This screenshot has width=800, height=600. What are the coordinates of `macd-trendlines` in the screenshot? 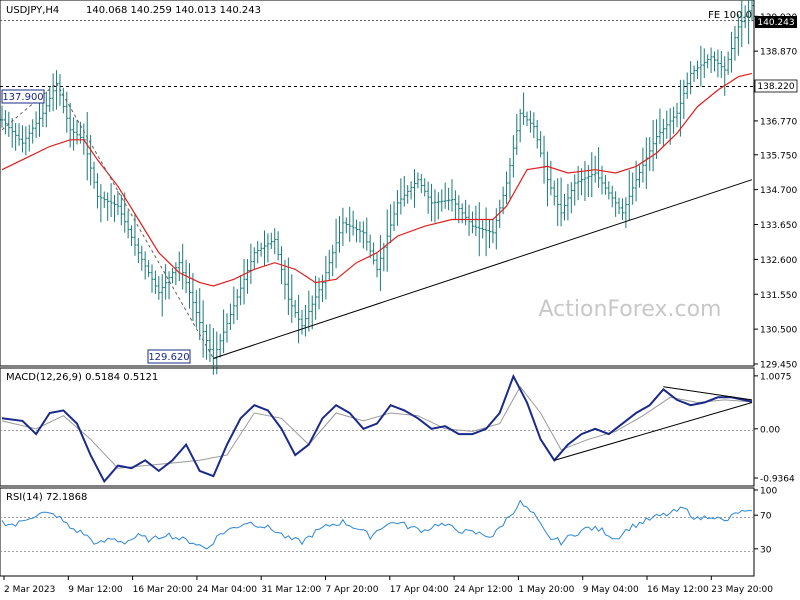 It's located at (653, 423).